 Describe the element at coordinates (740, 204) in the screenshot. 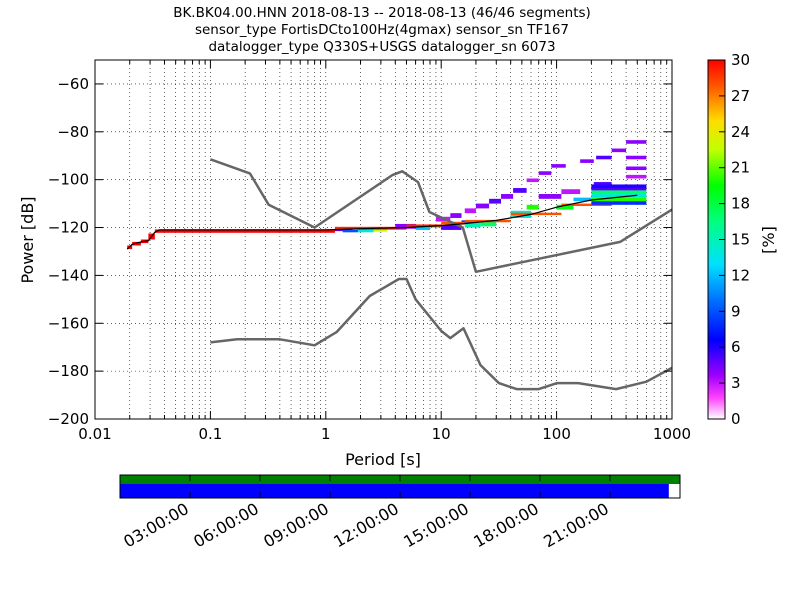

I see `colorbar-tick-label: 18` at that location.